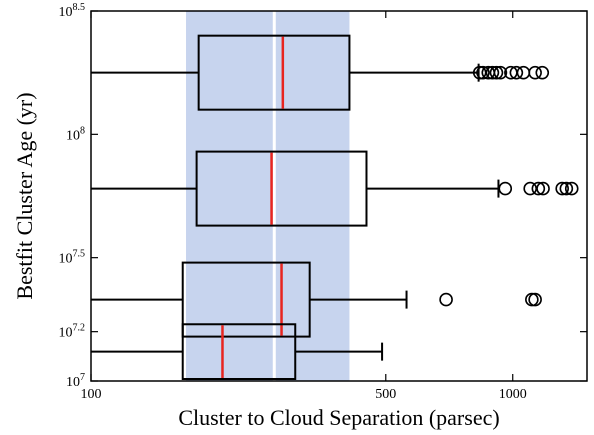  Describe the element at coordinates (75, 381) in the screenshot. I see `y-tick-label: 10⁷` at that location.